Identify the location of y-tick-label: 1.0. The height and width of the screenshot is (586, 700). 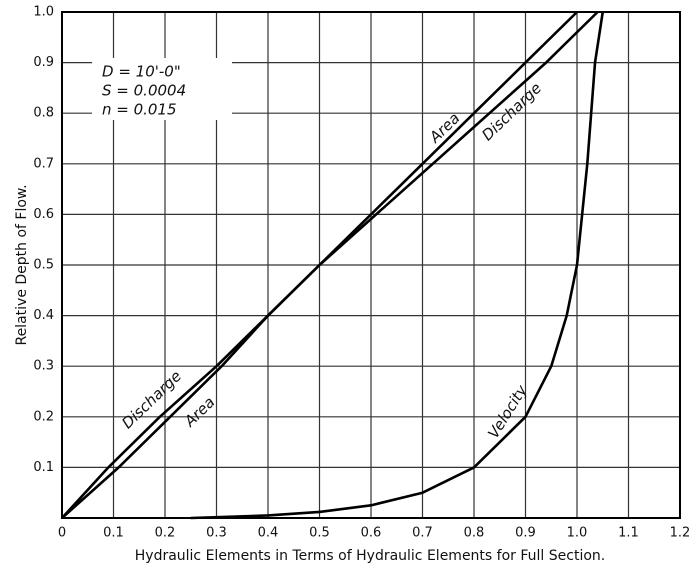
(43, 12).